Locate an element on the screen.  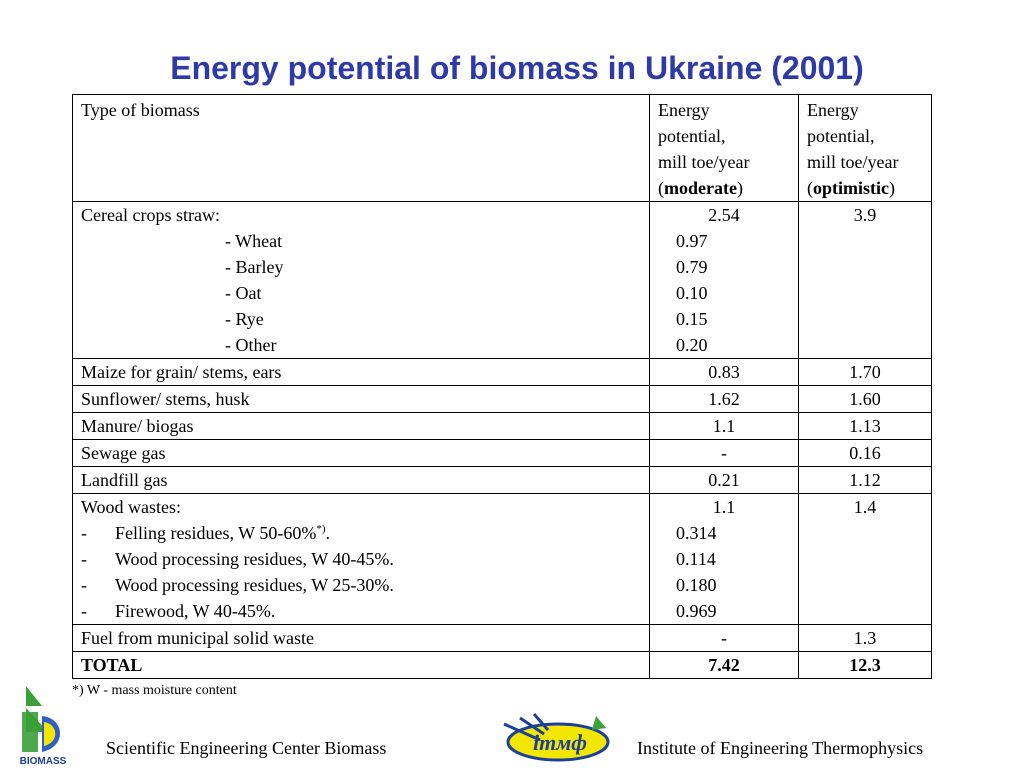
table-row: Landfill gas 0.21 1.12 is located at coordinates (502, 480).